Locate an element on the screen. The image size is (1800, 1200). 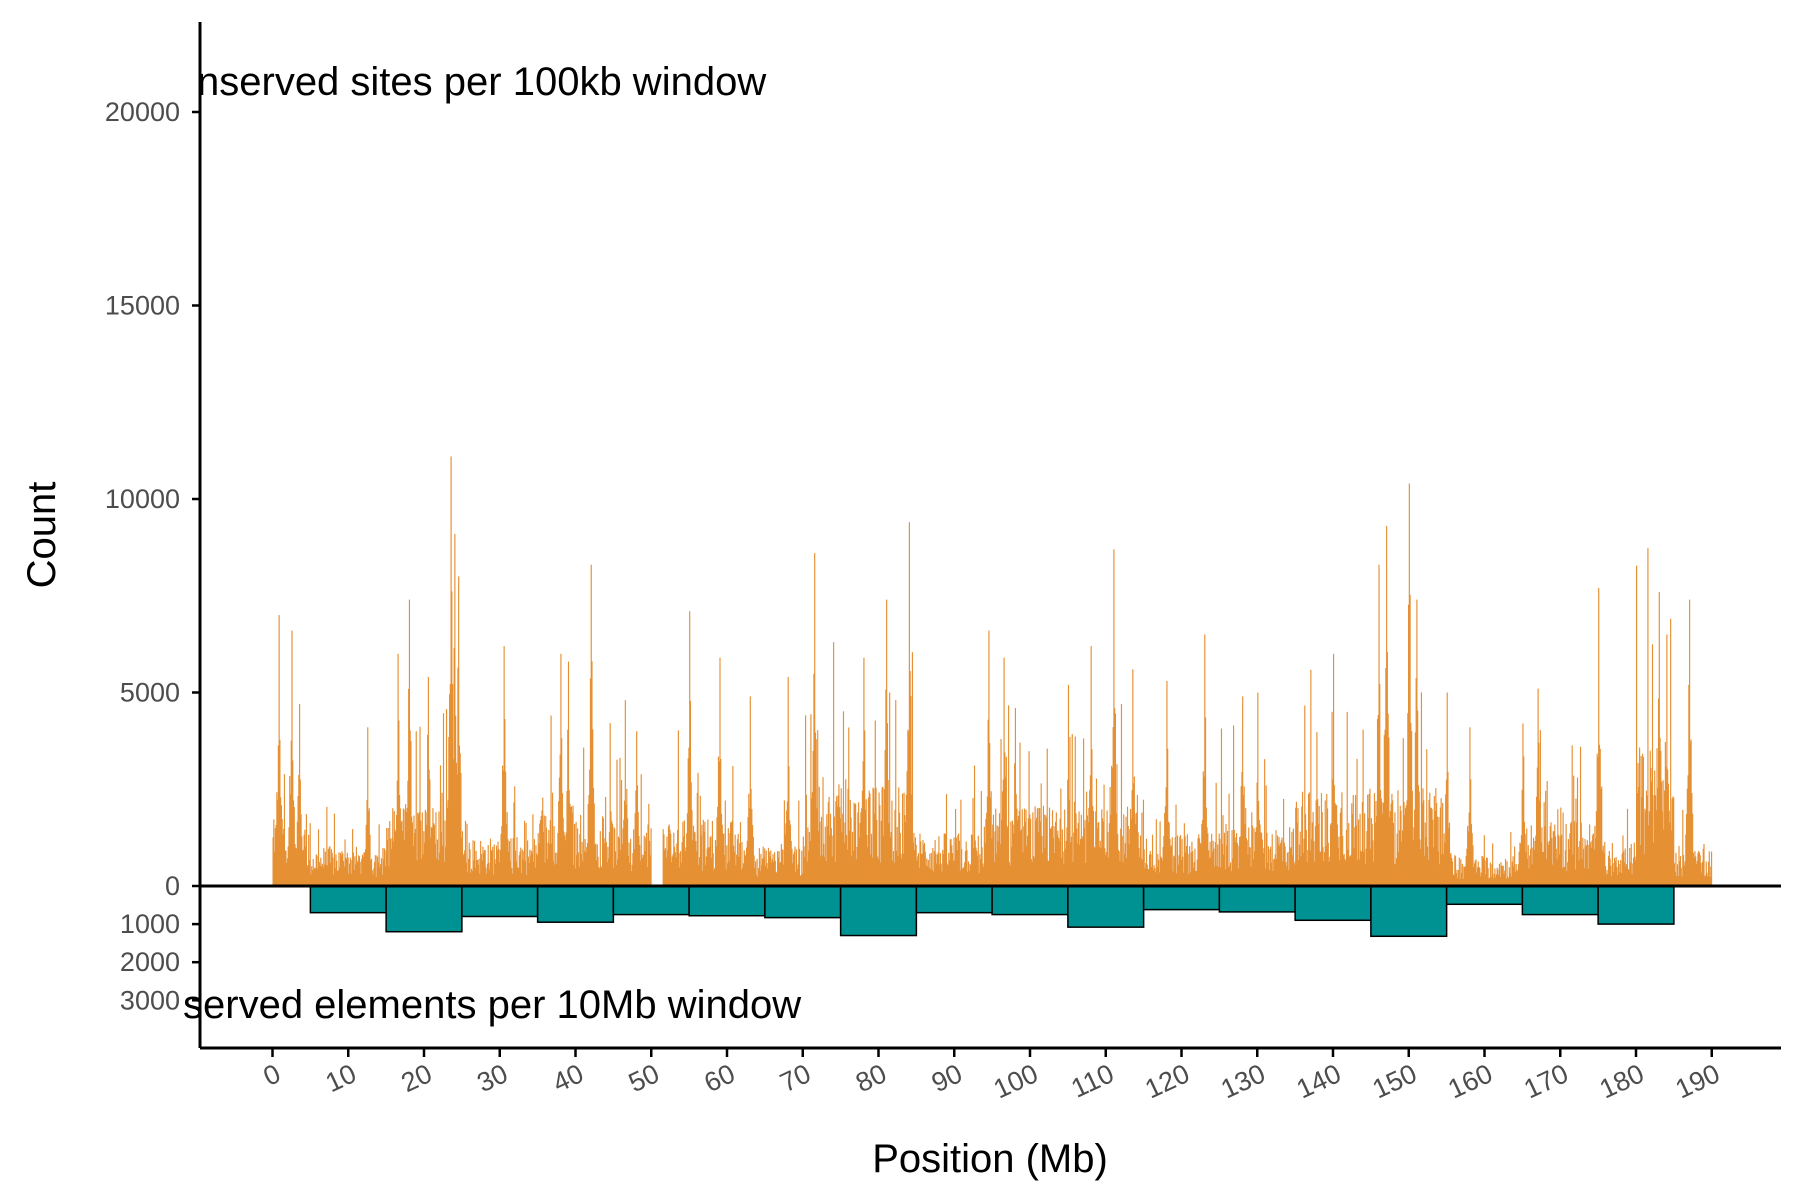
x-tick-label: 180 is located at coordinates (1622, 1081).